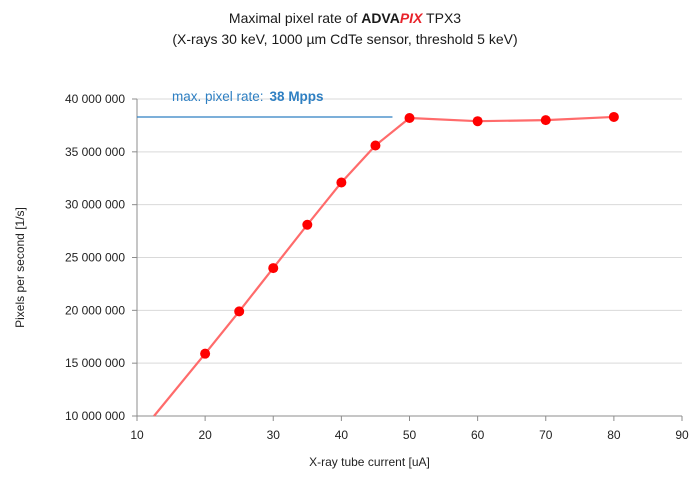  What do you see at coordinates (95, 416) in the screenshot?
I see `y-tick-label: 10 000 000` at bounding box center [95, 416].